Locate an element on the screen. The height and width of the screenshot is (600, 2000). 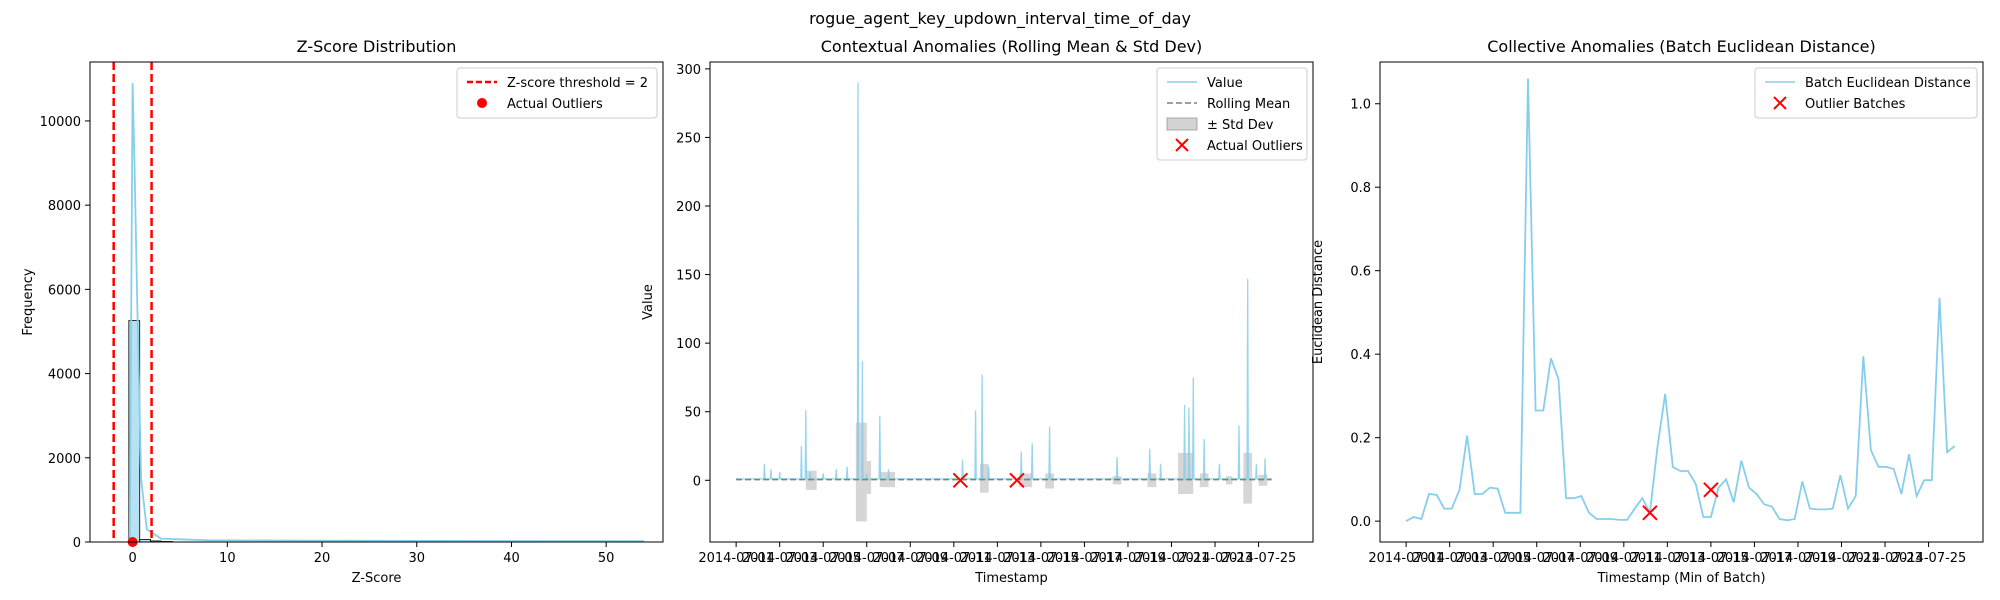
y-tick-label: 0.4 is located at coordinates (1360, 355).